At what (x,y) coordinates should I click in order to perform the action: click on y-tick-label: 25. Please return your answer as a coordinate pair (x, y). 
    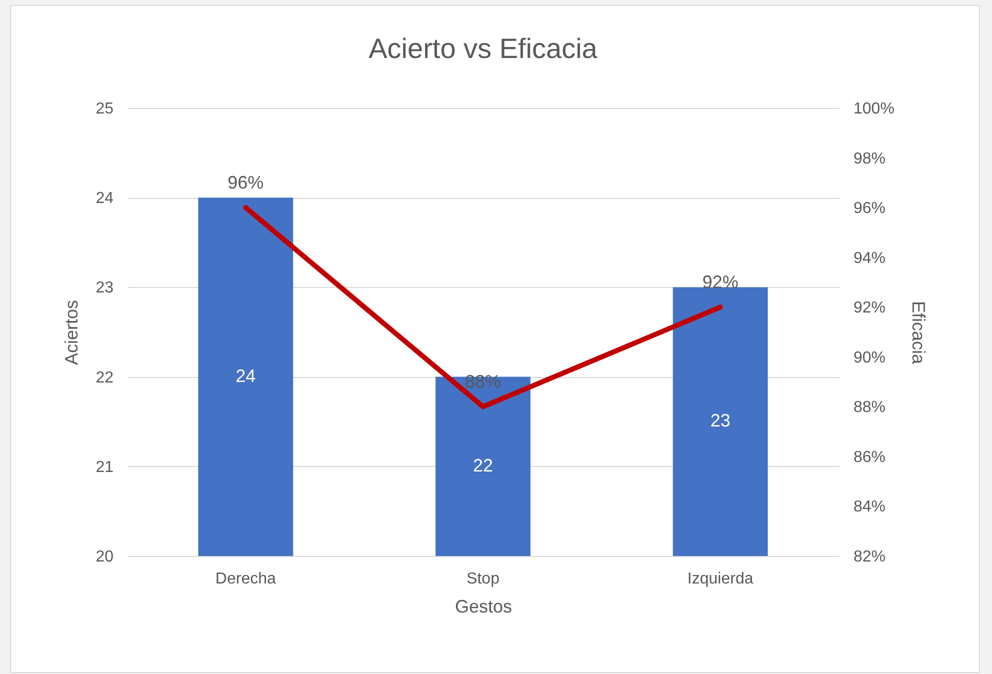
    Looking at the image, I should click on (105, 109).